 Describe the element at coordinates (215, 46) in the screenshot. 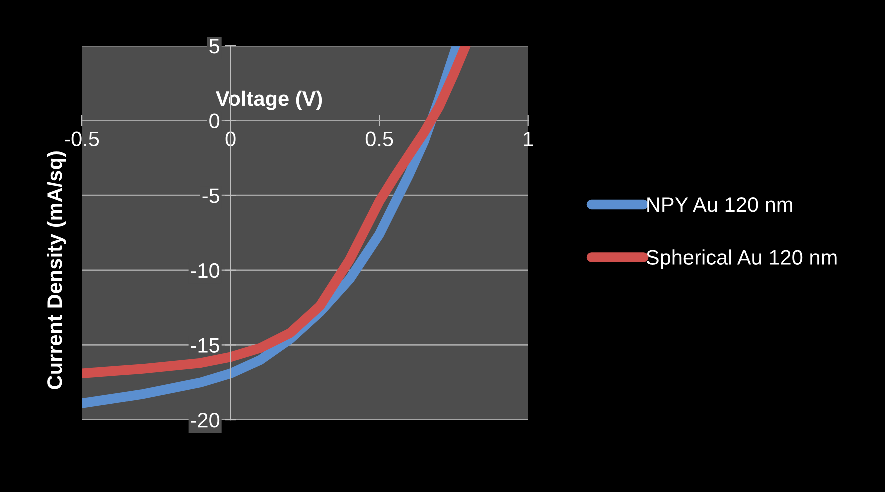

I see `y-tick-label: 5` at that location.